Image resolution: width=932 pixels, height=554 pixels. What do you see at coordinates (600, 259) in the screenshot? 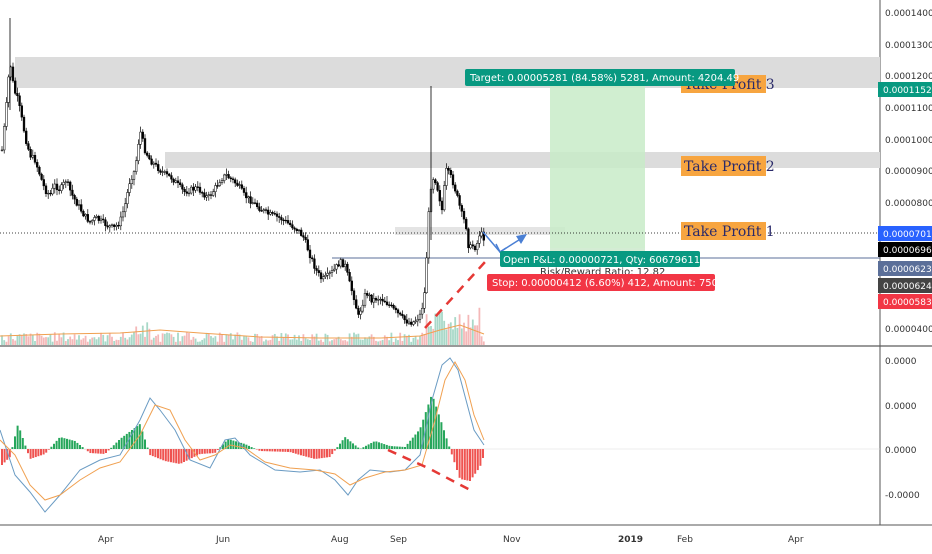
I see `open-pnl-label: Open P&L: 0.00000721, Qty: 60679611` at bounding box center [600, 259].